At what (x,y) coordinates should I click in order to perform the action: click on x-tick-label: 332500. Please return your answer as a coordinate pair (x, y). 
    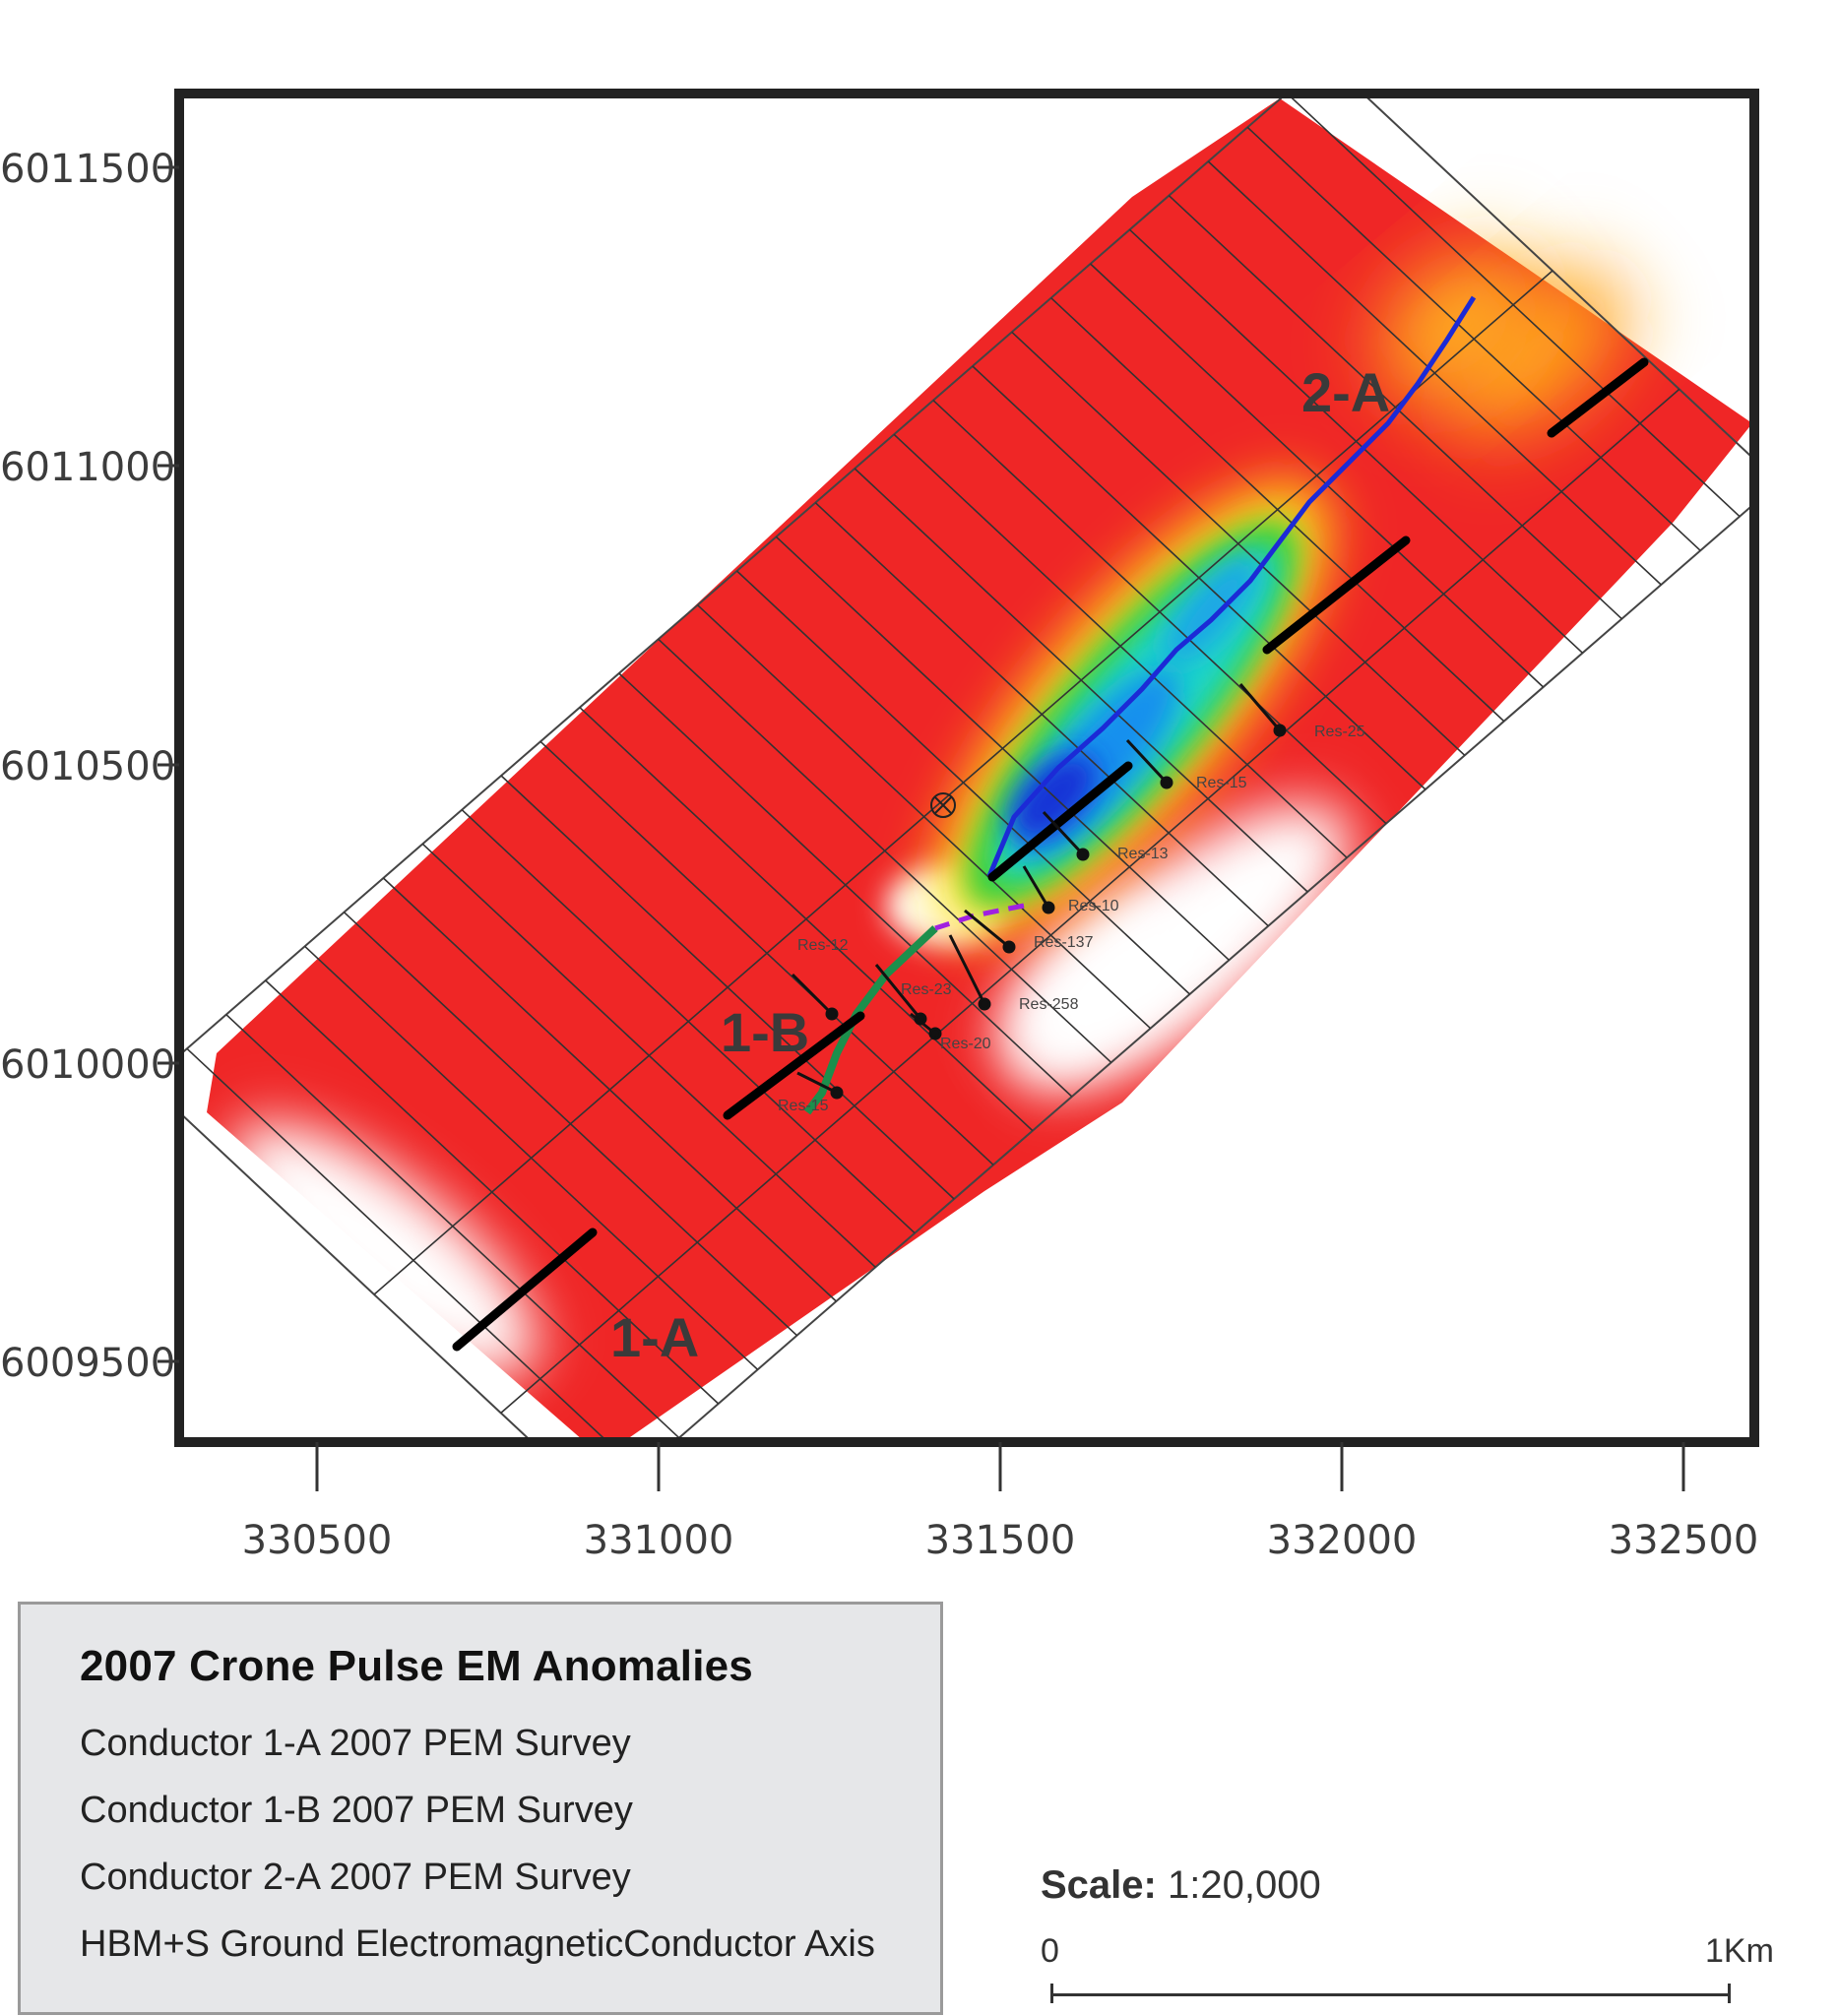
    Looking at the image, I should click on (1684, 1540).